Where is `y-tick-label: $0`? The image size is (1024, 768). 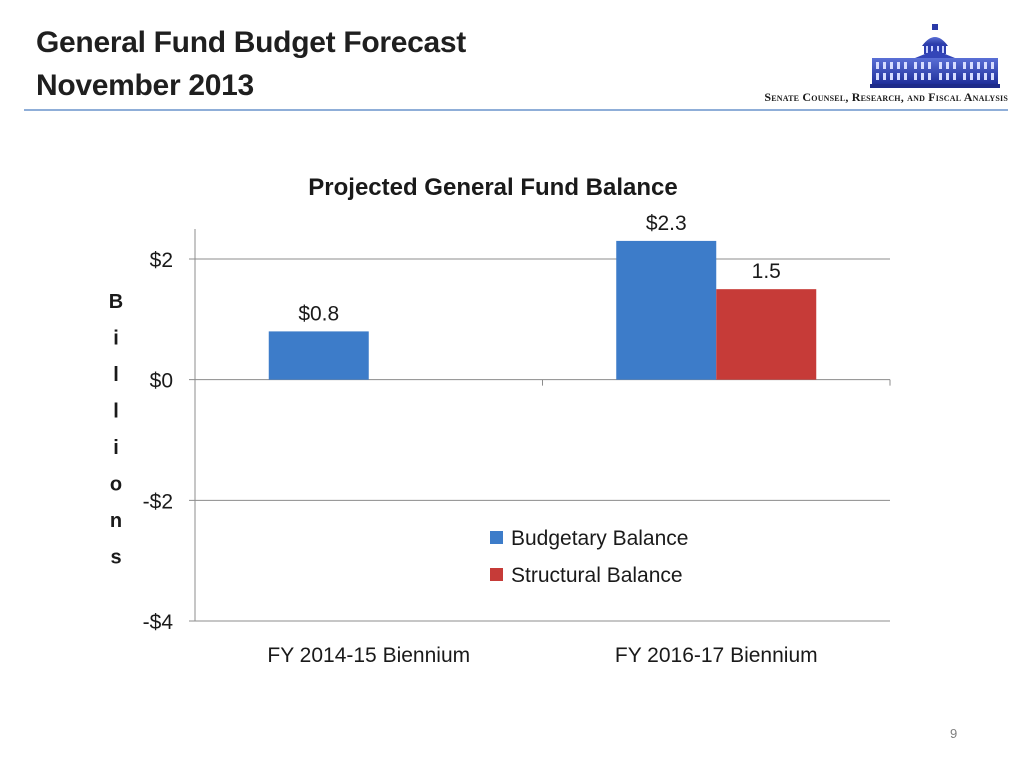
y-tick-label: $0 is located at coordinates (161, 381).